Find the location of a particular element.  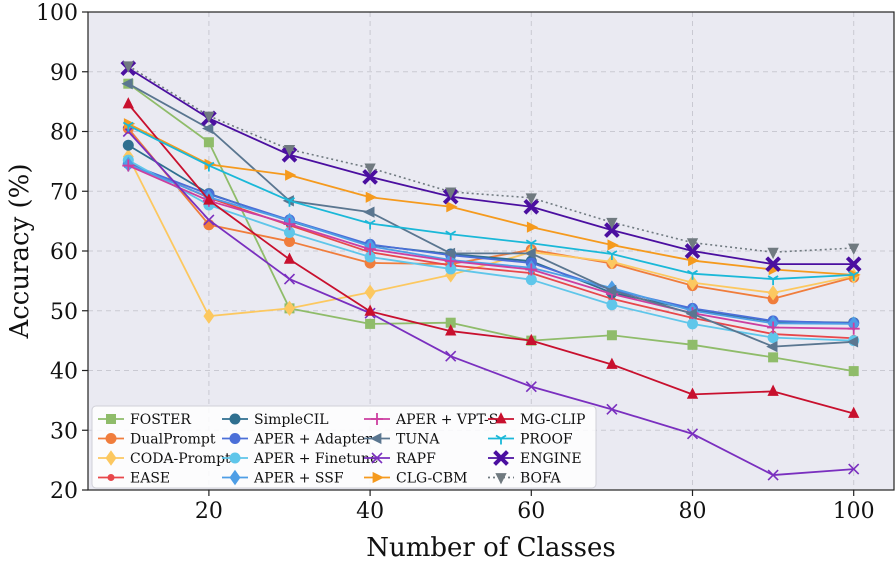

legend-item: CODA-Prompt is located at coordinates (164, 458).